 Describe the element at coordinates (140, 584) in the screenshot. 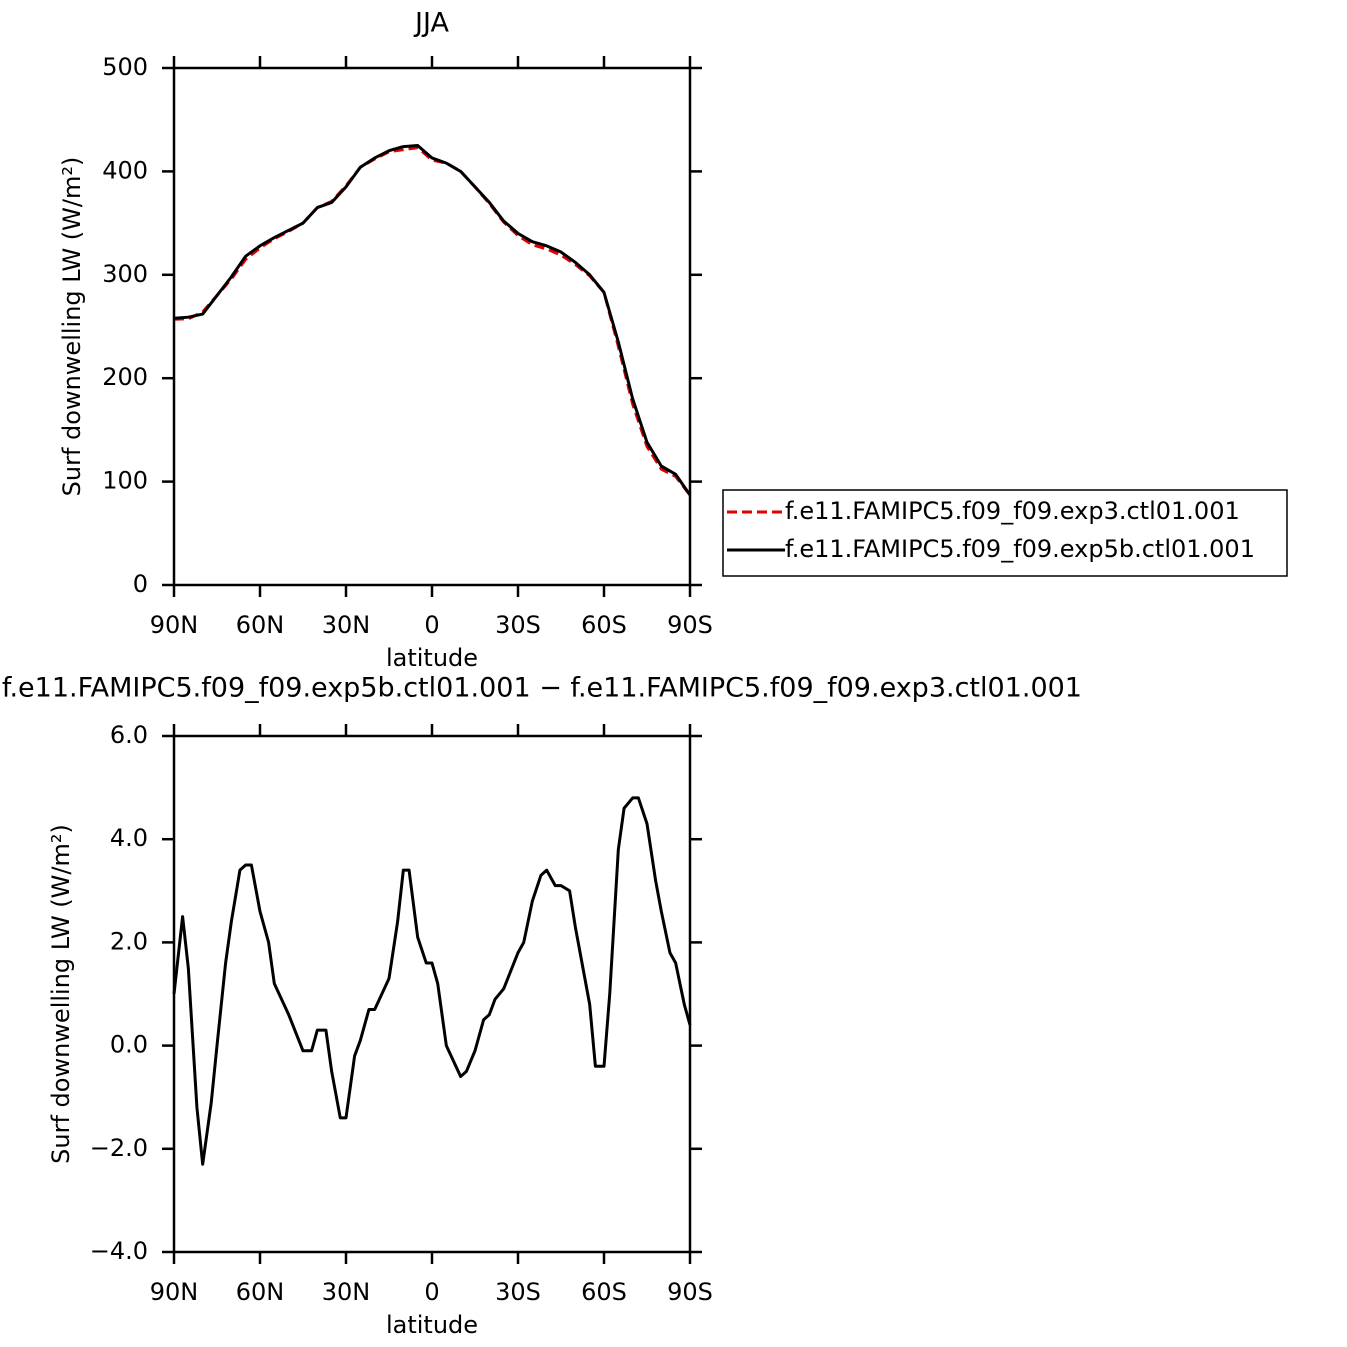

I see `y-tick-label: 0` at that location.